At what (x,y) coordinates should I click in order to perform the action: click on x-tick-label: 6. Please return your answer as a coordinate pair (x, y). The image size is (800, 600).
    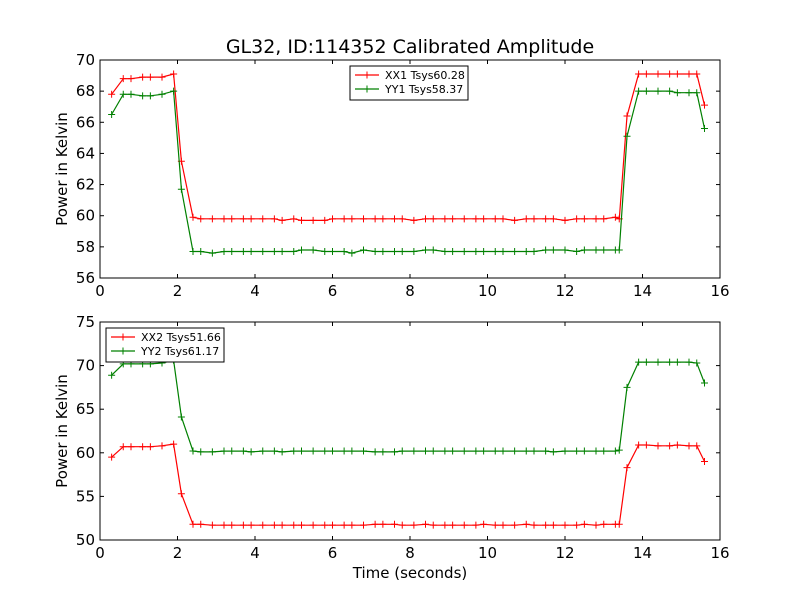
    Looking at the image, I should click on (333, 553).